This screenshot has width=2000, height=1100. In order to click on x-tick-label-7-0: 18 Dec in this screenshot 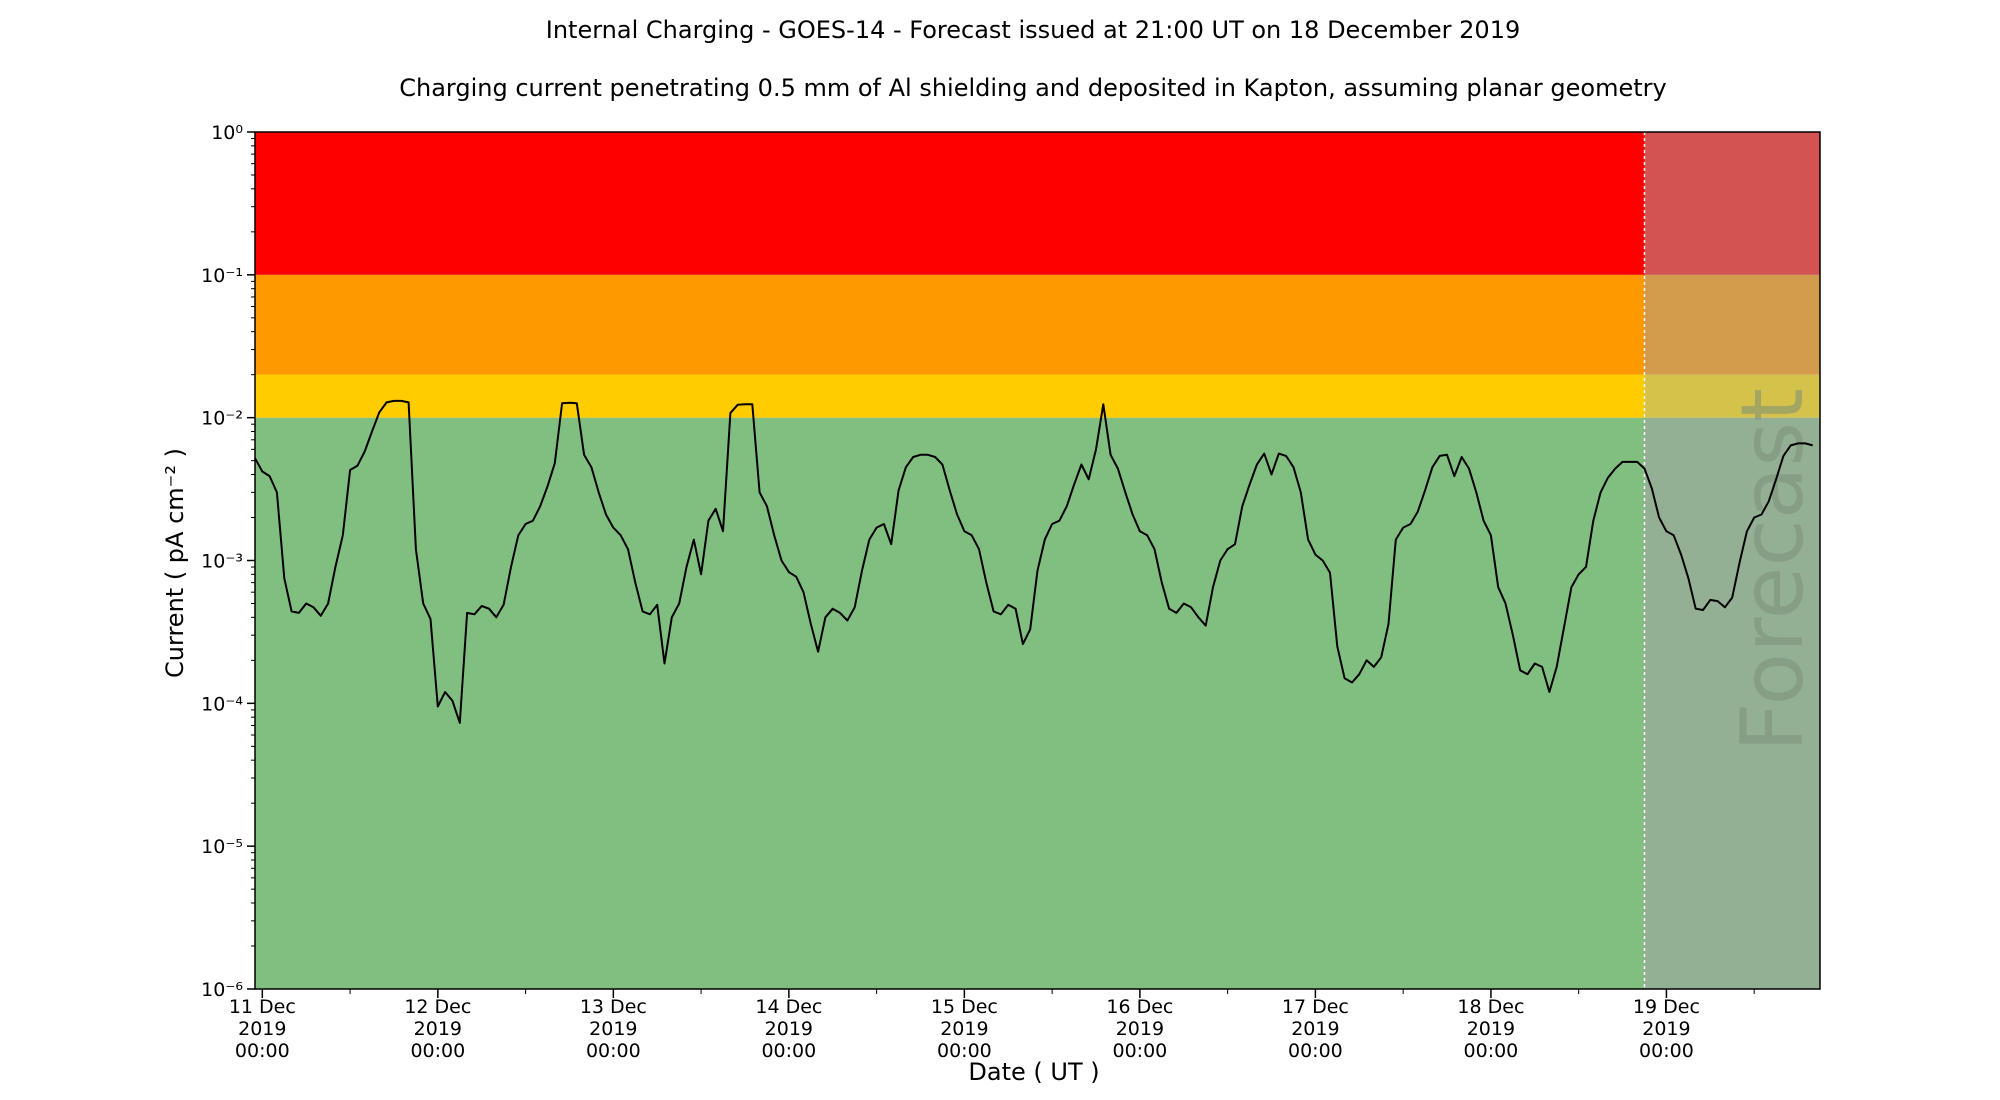, I will do `click(1490, 1007)`.